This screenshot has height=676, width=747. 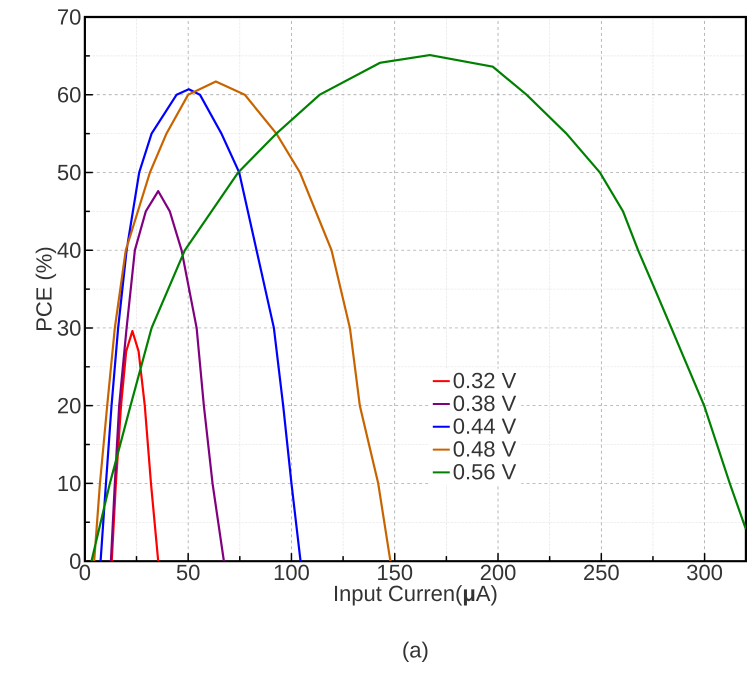 What do you see at coordinates (498, 572) in the screenshot?
I see `x-tick-label: 200` at bounding box center [498, 572].